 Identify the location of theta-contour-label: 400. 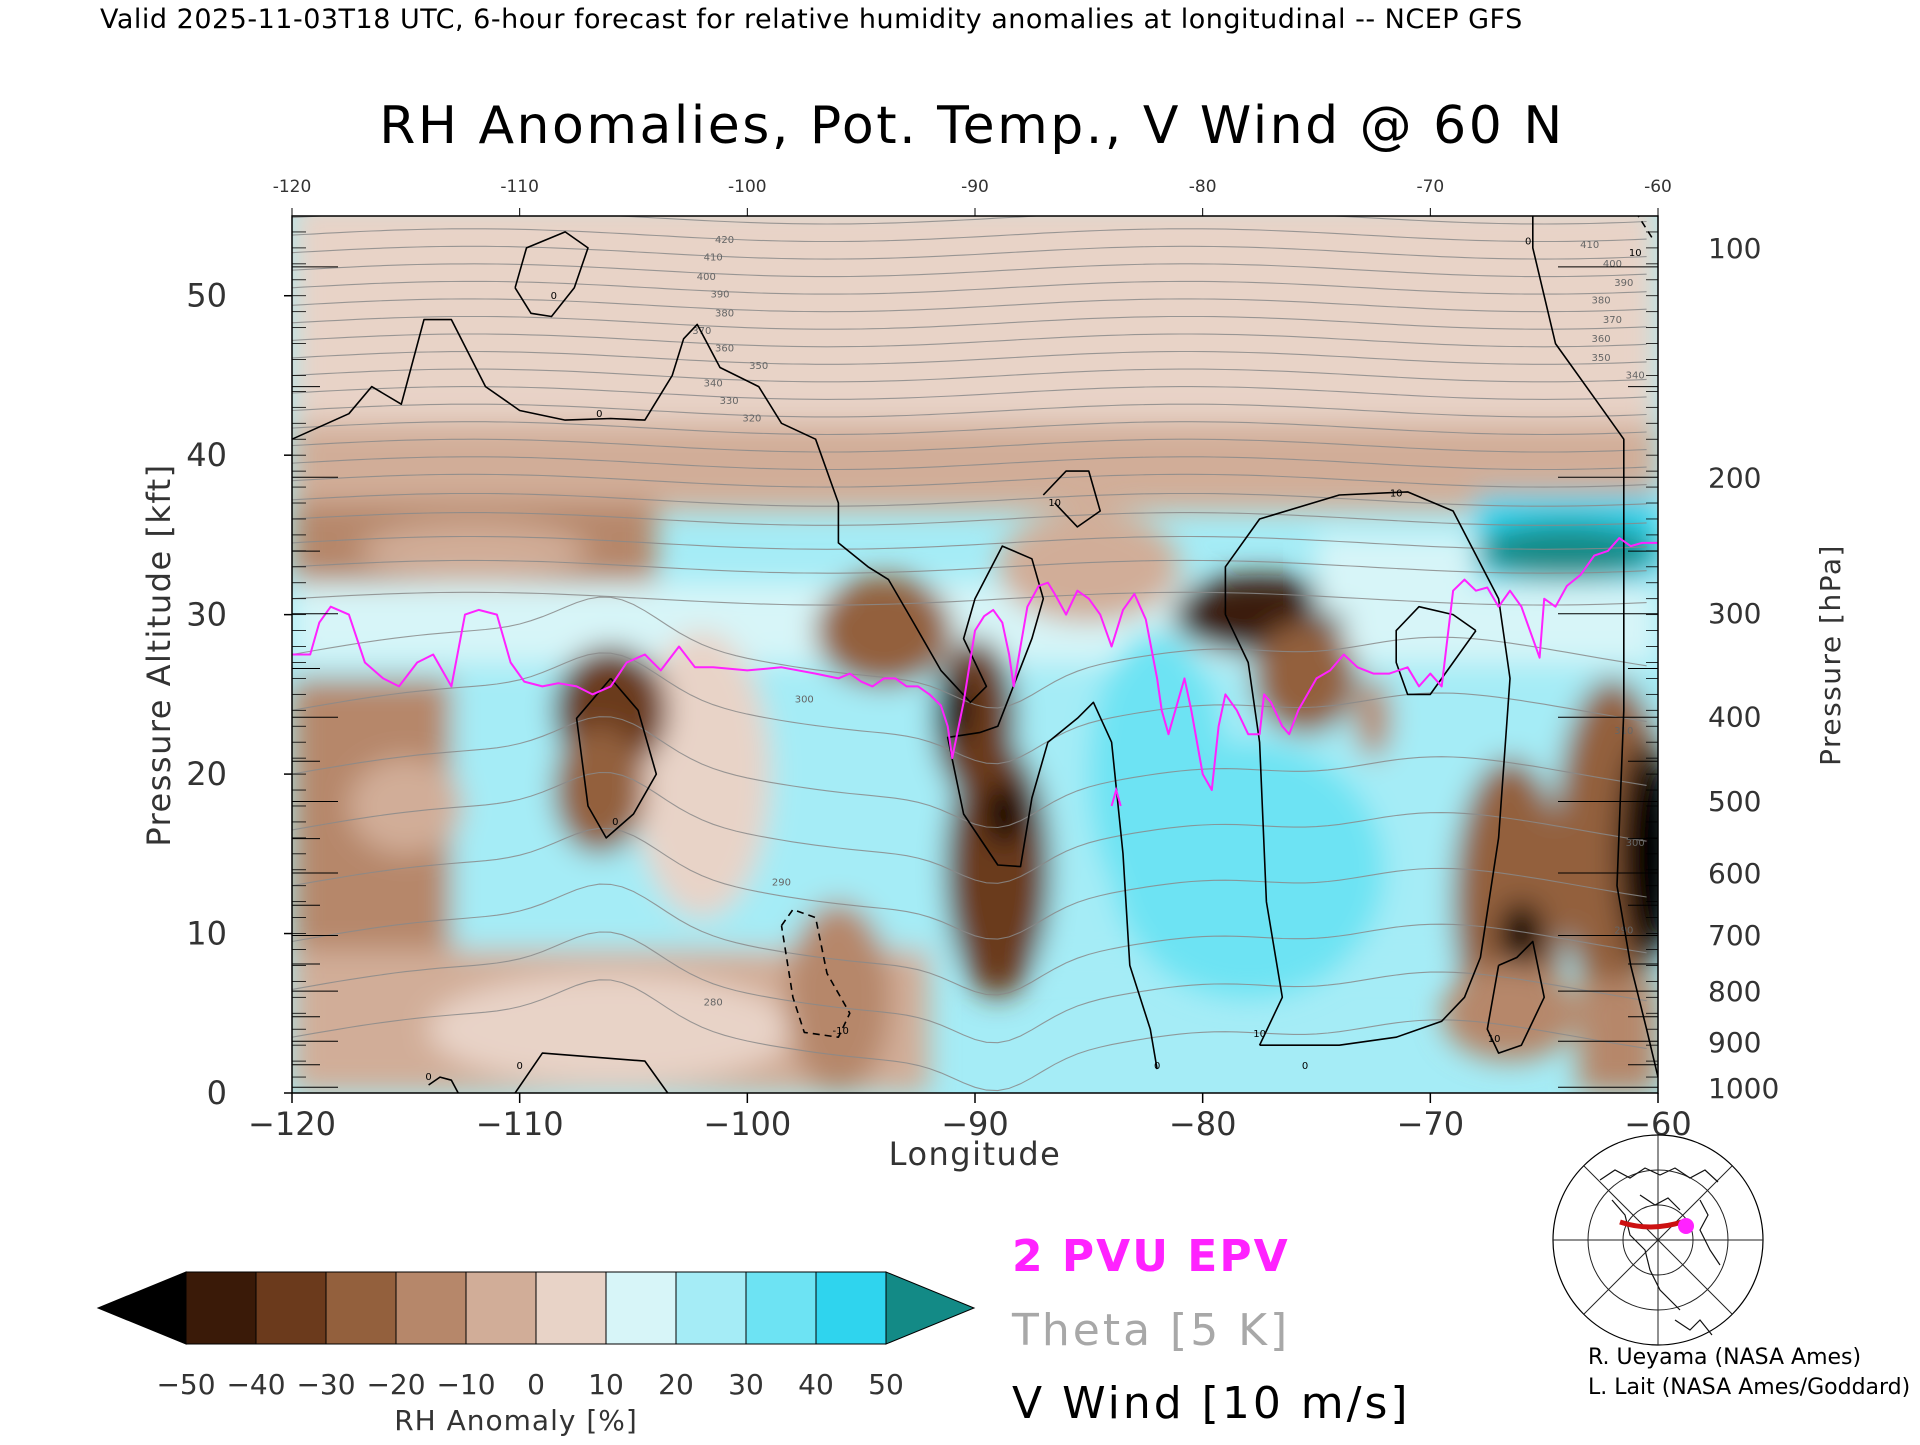
(1612, 264).